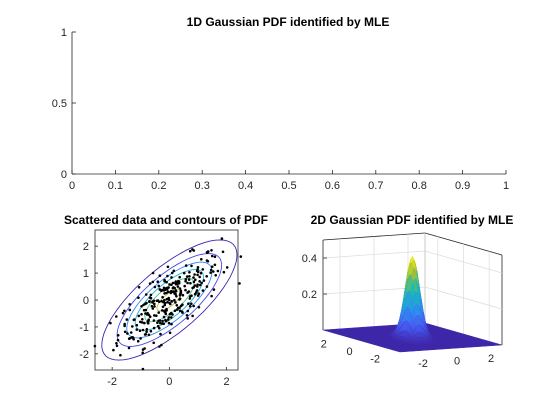 Image resolution: width=560 pixels, height=420 pixels. What do you see at coordinates (84, 328) in the screenshot?
I see `scatter-y-tick-label: -1` at bounding box center [84, 328].